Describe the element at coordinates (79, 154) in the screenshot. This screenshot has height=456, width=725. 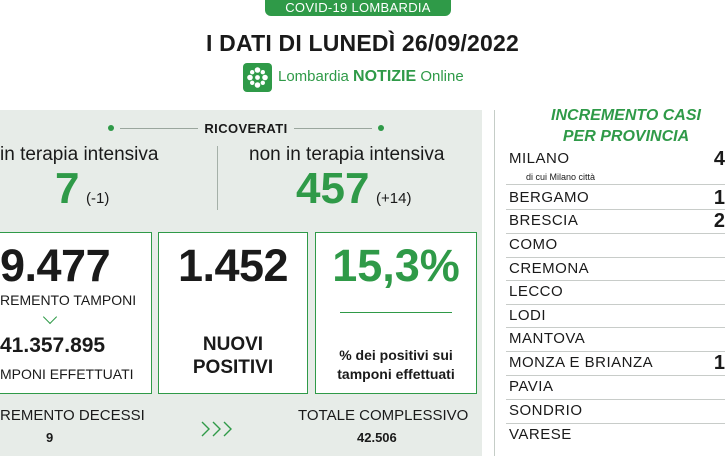
I see `terapia-intensiva-label: in terapia intensiva` at that location.